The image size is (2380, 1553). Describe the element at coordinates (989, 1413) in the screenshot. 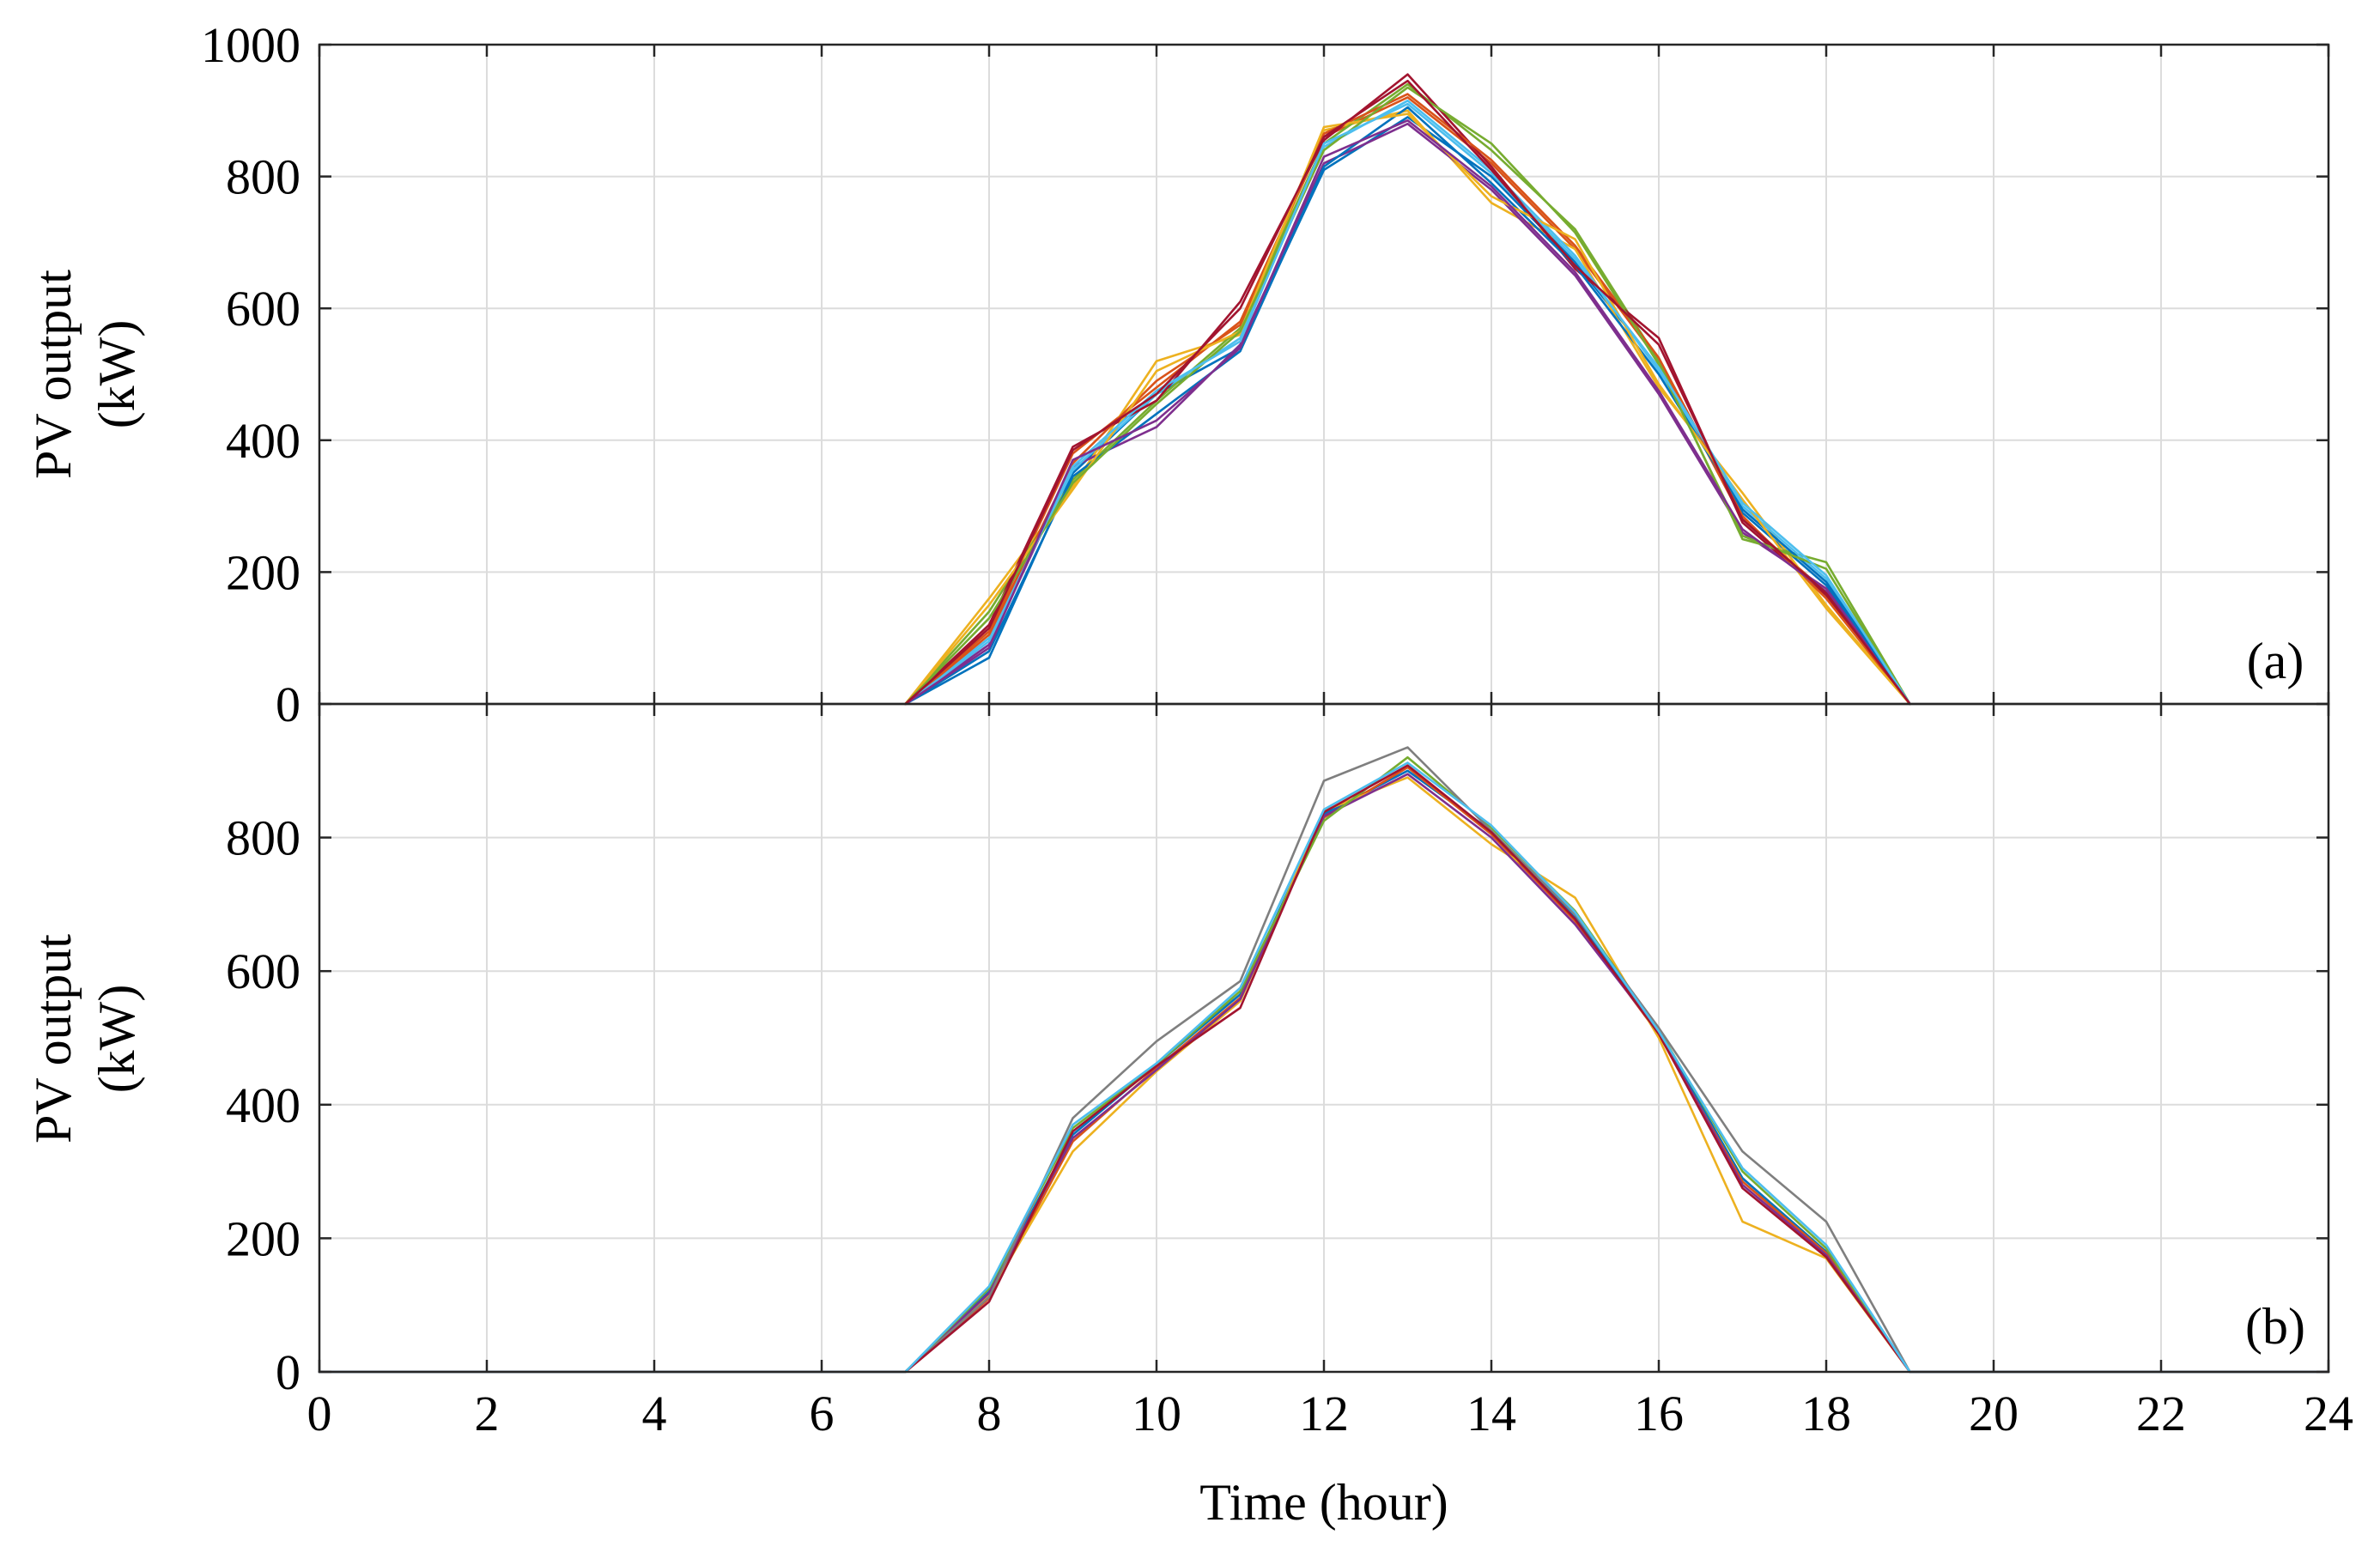

I see `panel-b-xtick-label-8: 8` at that location.